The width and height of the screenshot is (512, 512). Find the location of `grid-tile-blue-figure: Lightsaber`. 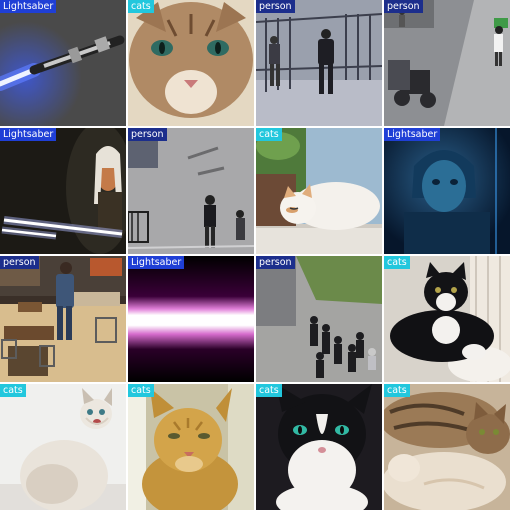

grid-tile-blue-figure: Lightsaber is located at coordinates (447, 191).